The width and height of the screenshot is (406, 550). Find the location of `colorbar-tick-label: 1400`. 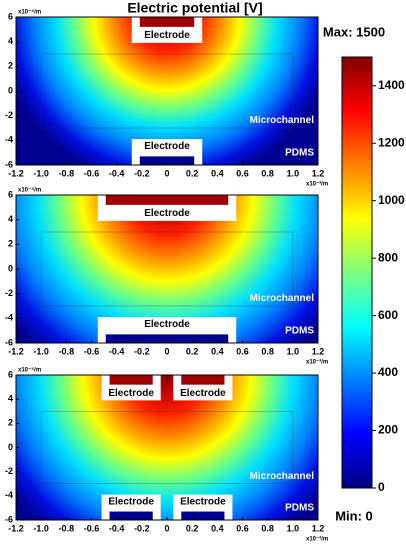

colorbar-tick-label: 1400 is located at coordinates (391, 85).